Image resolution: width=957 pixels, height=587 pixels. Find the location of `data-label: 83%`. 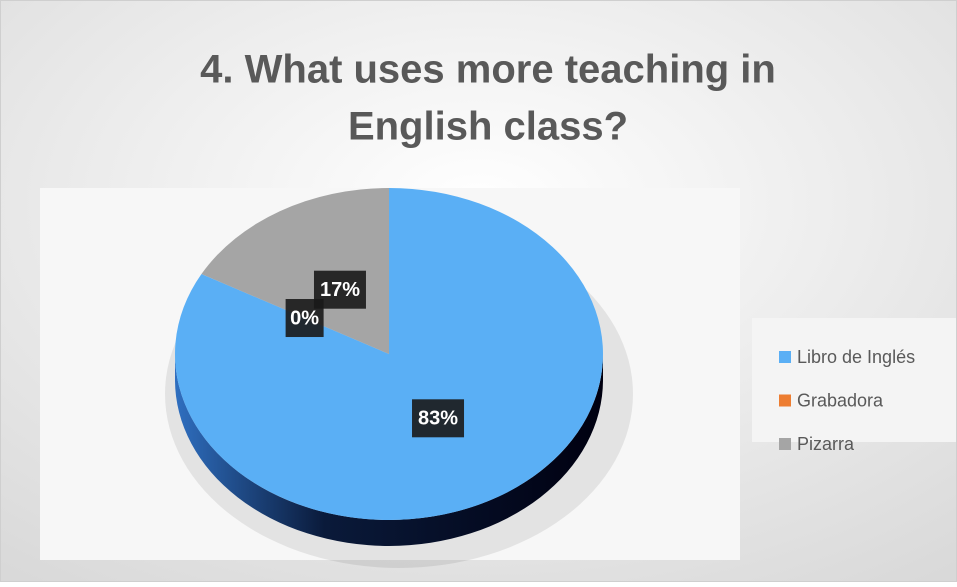

data-label: 83% is located at coordinates (438, 419).